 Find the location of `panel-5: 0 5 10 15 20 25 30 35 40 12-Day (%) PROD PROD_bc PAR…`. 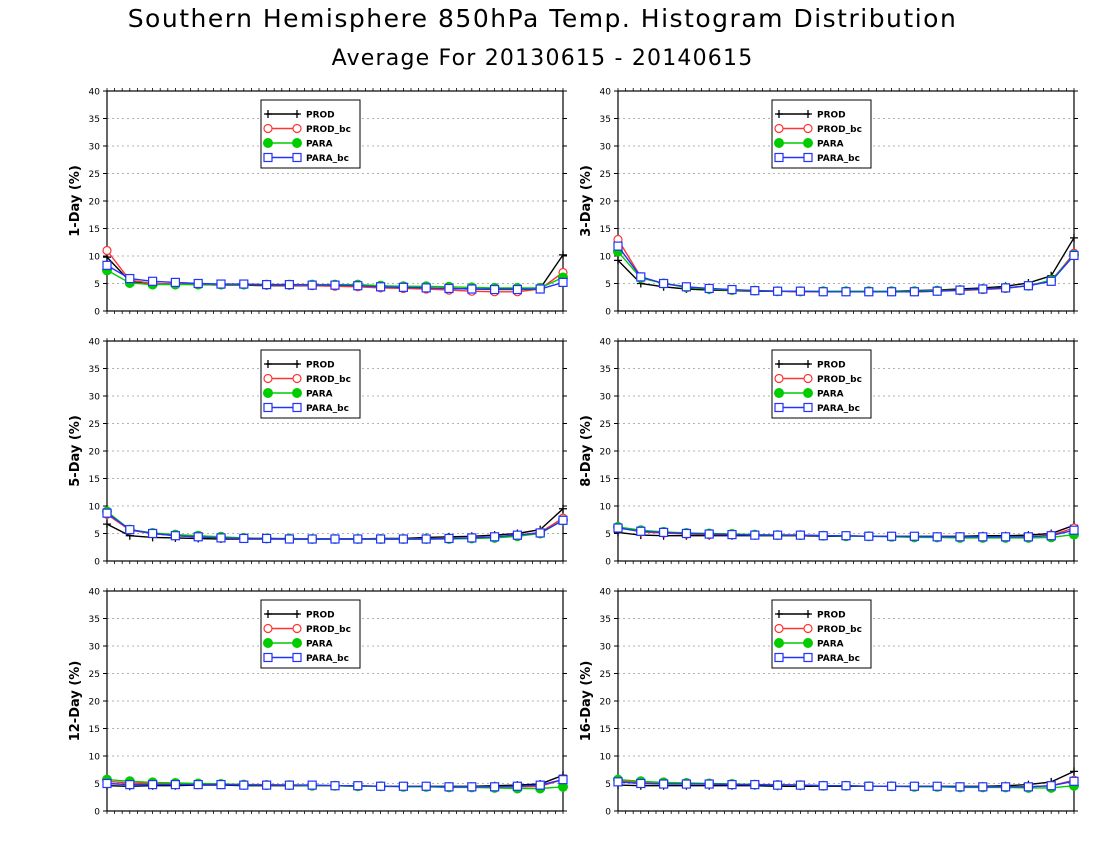

panel-5: 0 5 10 15 20 25 30 35 40 12-Day (%) PROD PROD_bc PAR… is located at coordinates (318, 703).